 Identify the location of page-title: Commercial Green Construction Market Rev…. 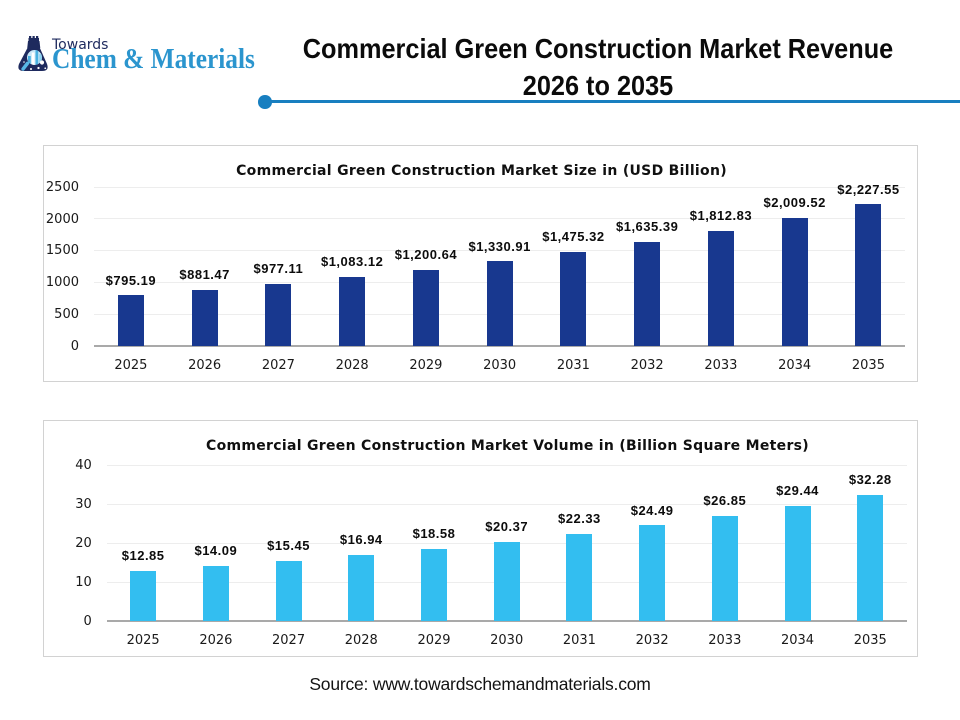
(598, 67).